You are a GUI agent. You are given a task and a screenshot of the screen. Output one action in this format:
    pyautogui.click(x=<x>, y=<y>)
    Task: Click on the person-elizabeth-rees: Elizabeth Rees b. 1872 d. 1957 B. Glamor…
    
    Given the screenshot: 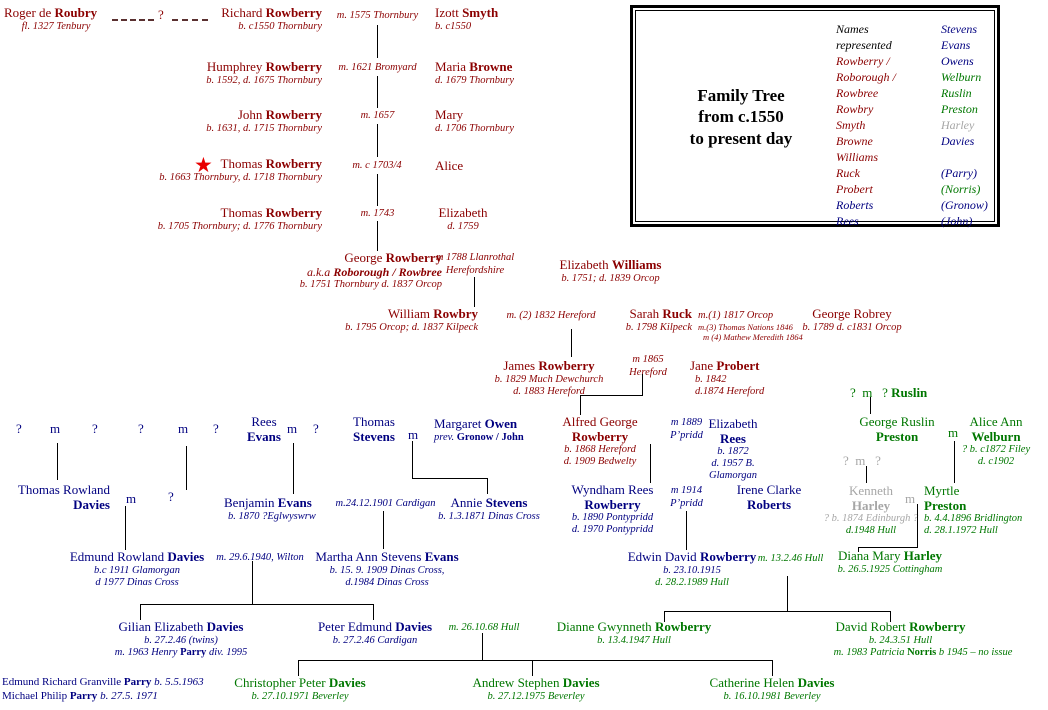 What is the action you would take?
    pyautogui.click(x=733, y=449)
    